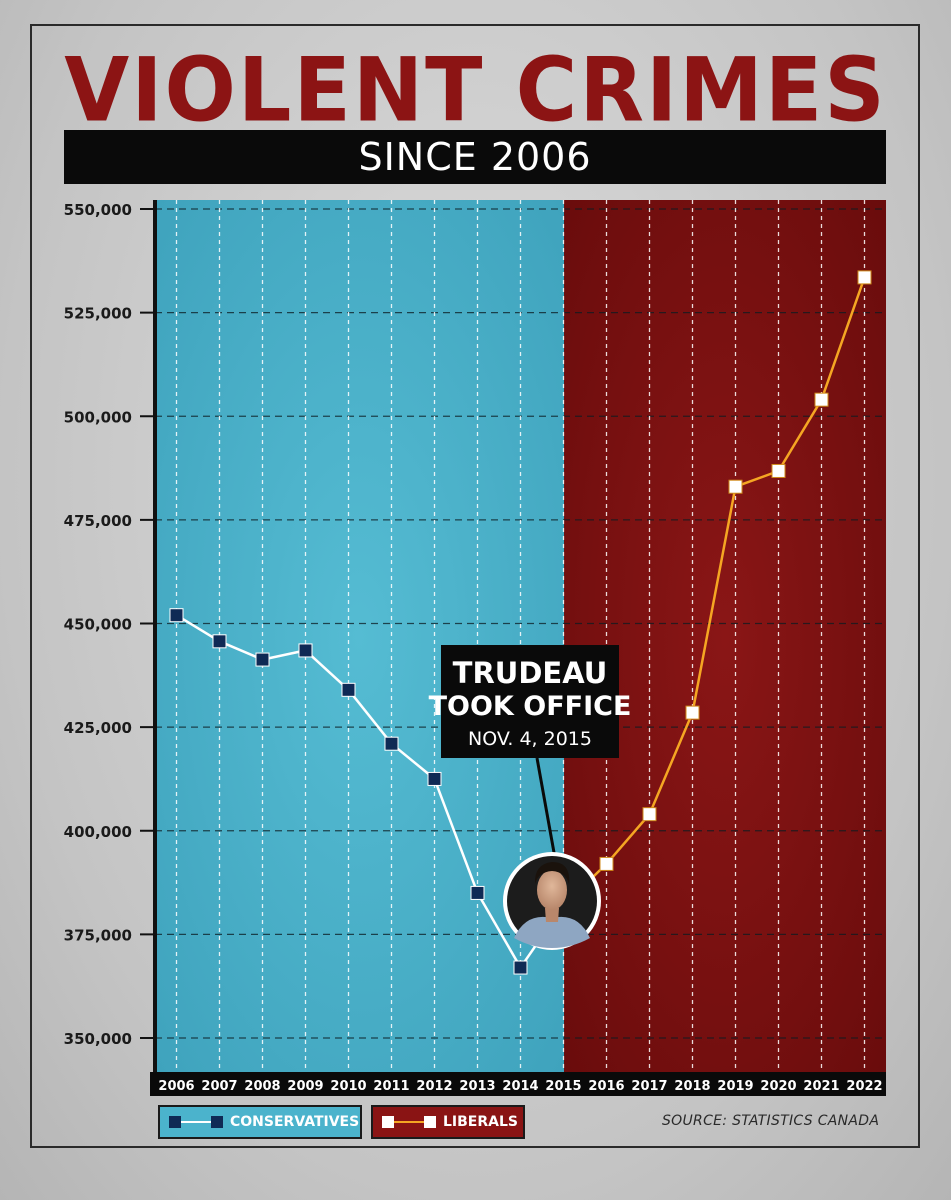 This screenshot has width=951, height=1200. Describe the element at coordinates (606, 1086) in the screenshot. I see `x-tick-label: 2016` at that location.